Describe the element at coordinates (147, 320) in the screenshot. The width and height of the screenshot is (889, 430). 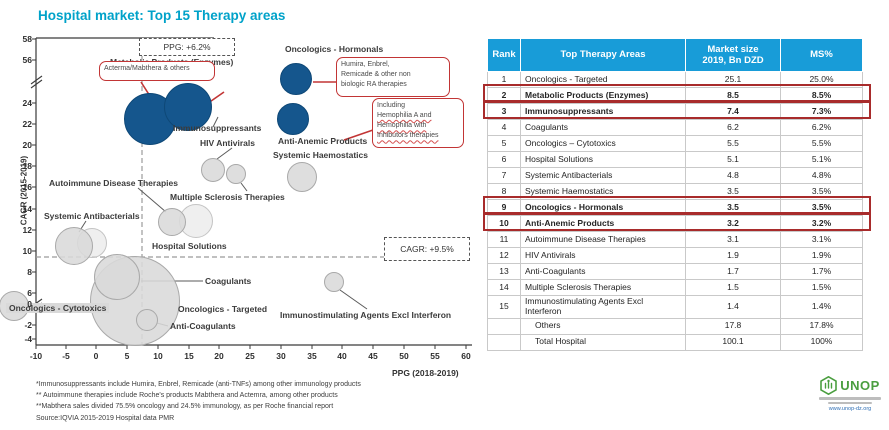
I see `bubble-anti-coagulants` at that location.